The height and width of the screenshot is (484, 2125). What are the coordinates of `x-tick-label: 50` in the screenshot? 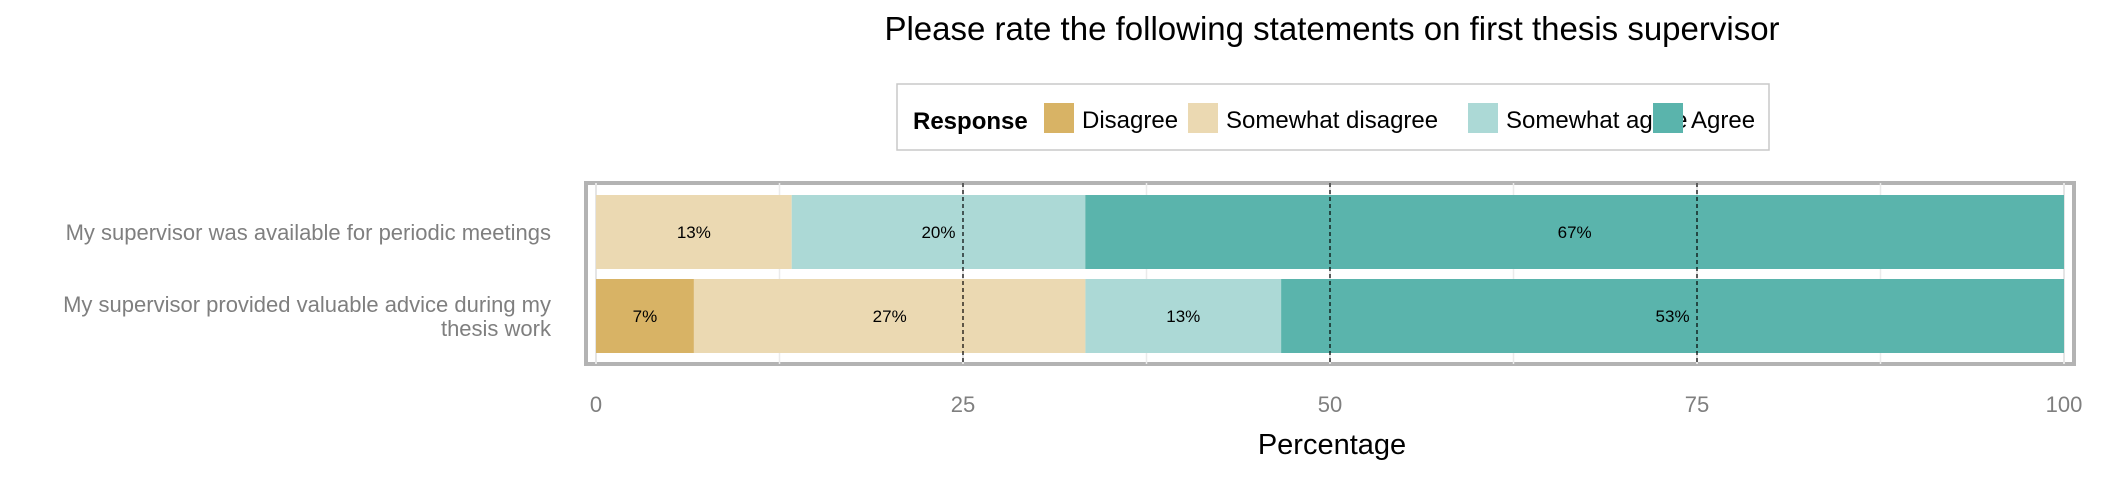 It's located at (1330, 404).